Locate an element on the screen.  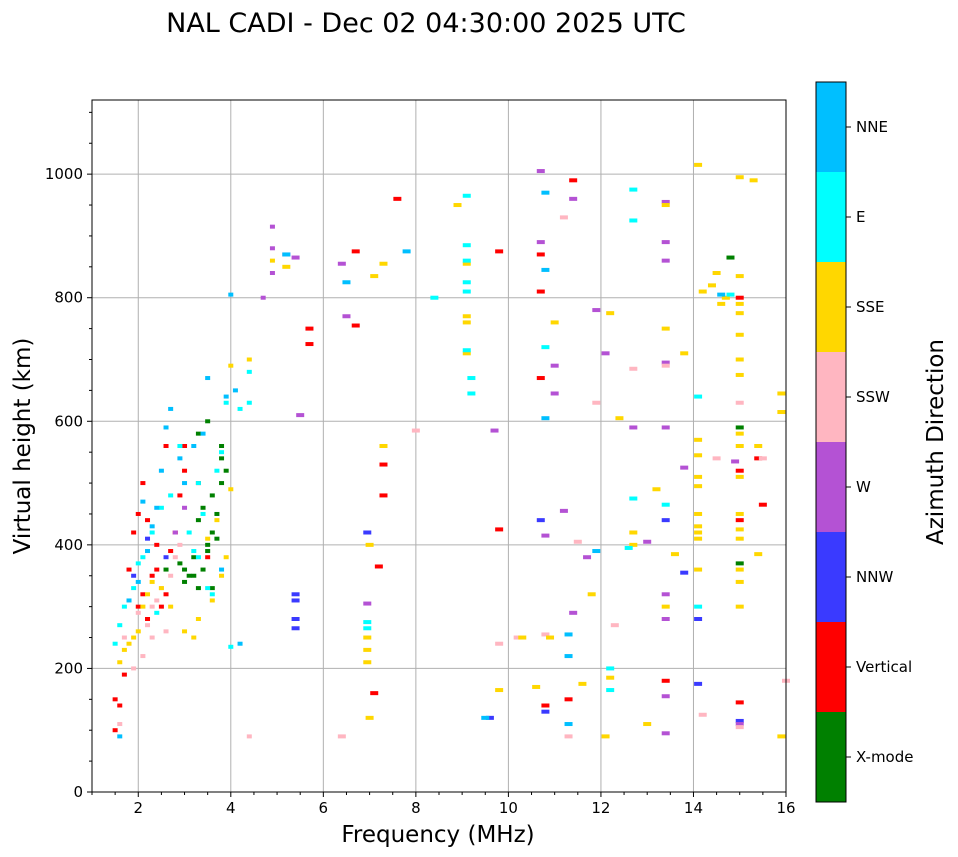
y-tick-label: 800 is located at coordinates (68, 298).